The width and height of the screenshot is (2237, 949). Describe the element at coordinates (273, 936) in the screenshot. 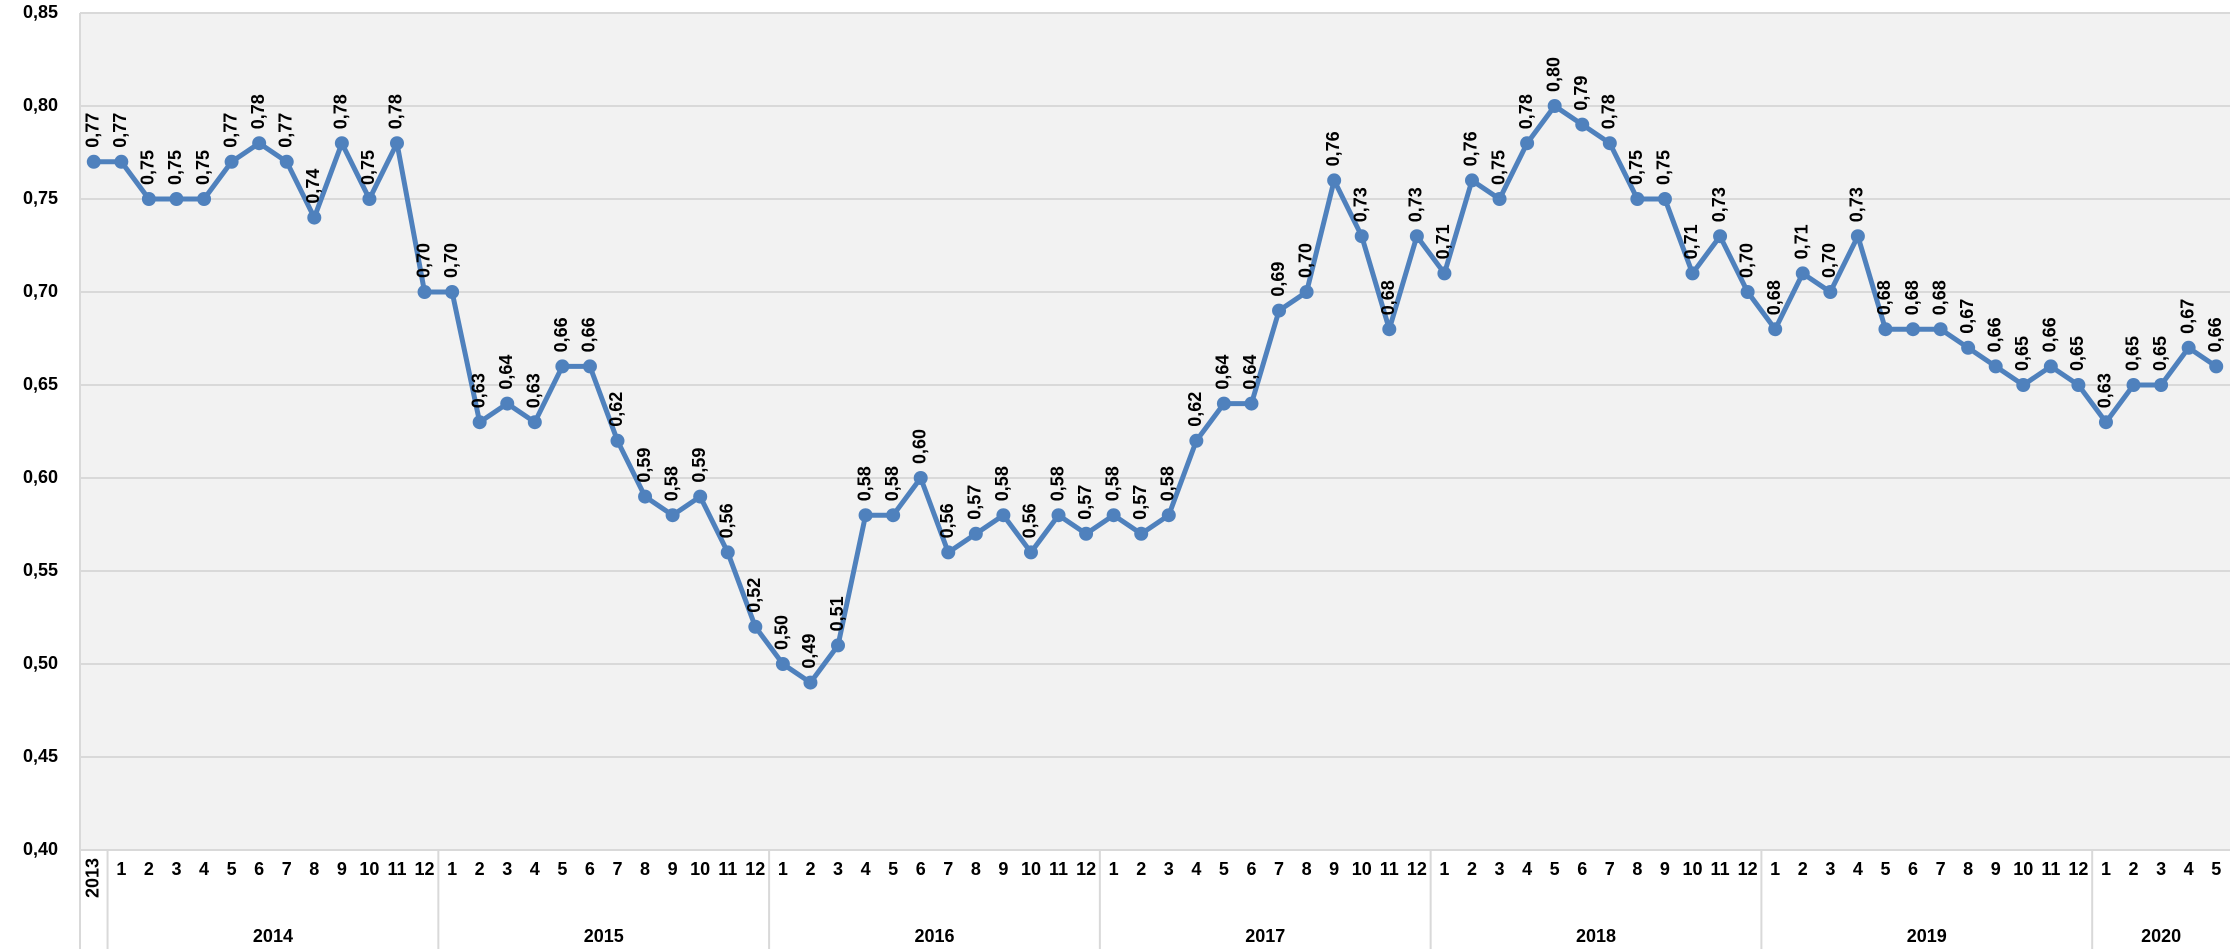

I see `x-group-label: 2014` at that location.